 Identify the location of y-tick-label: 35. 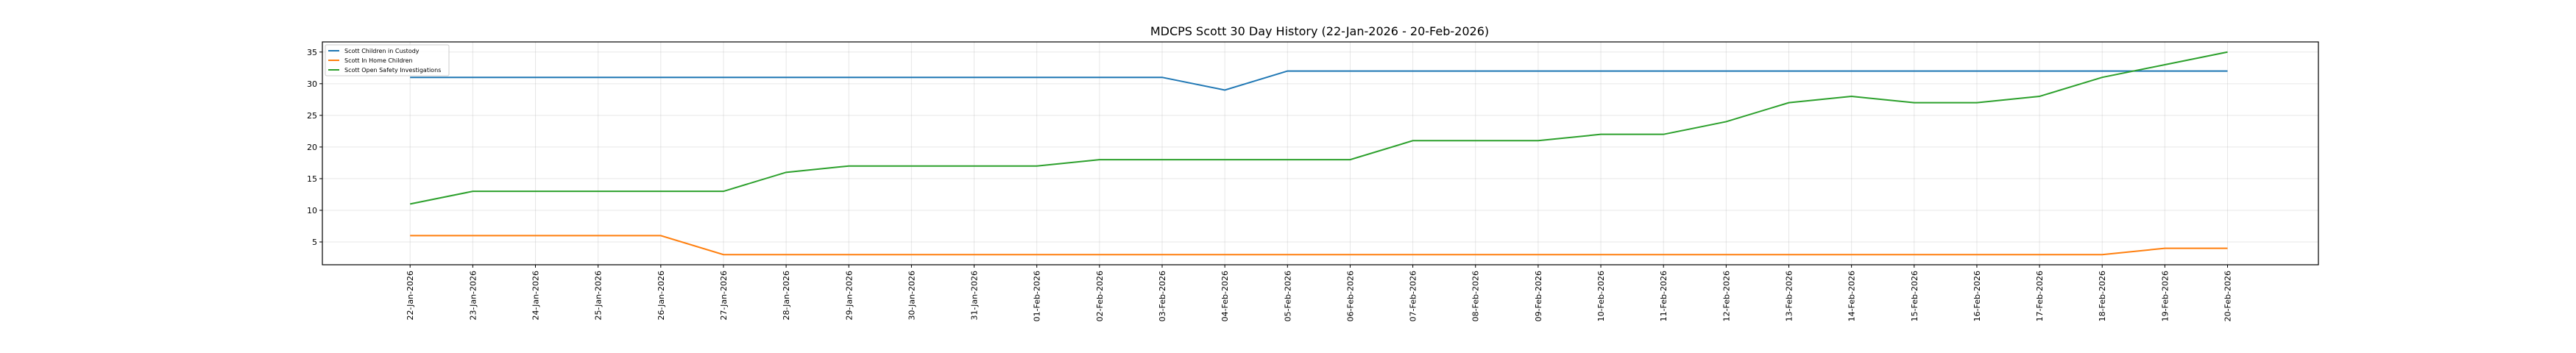
(312, 53).